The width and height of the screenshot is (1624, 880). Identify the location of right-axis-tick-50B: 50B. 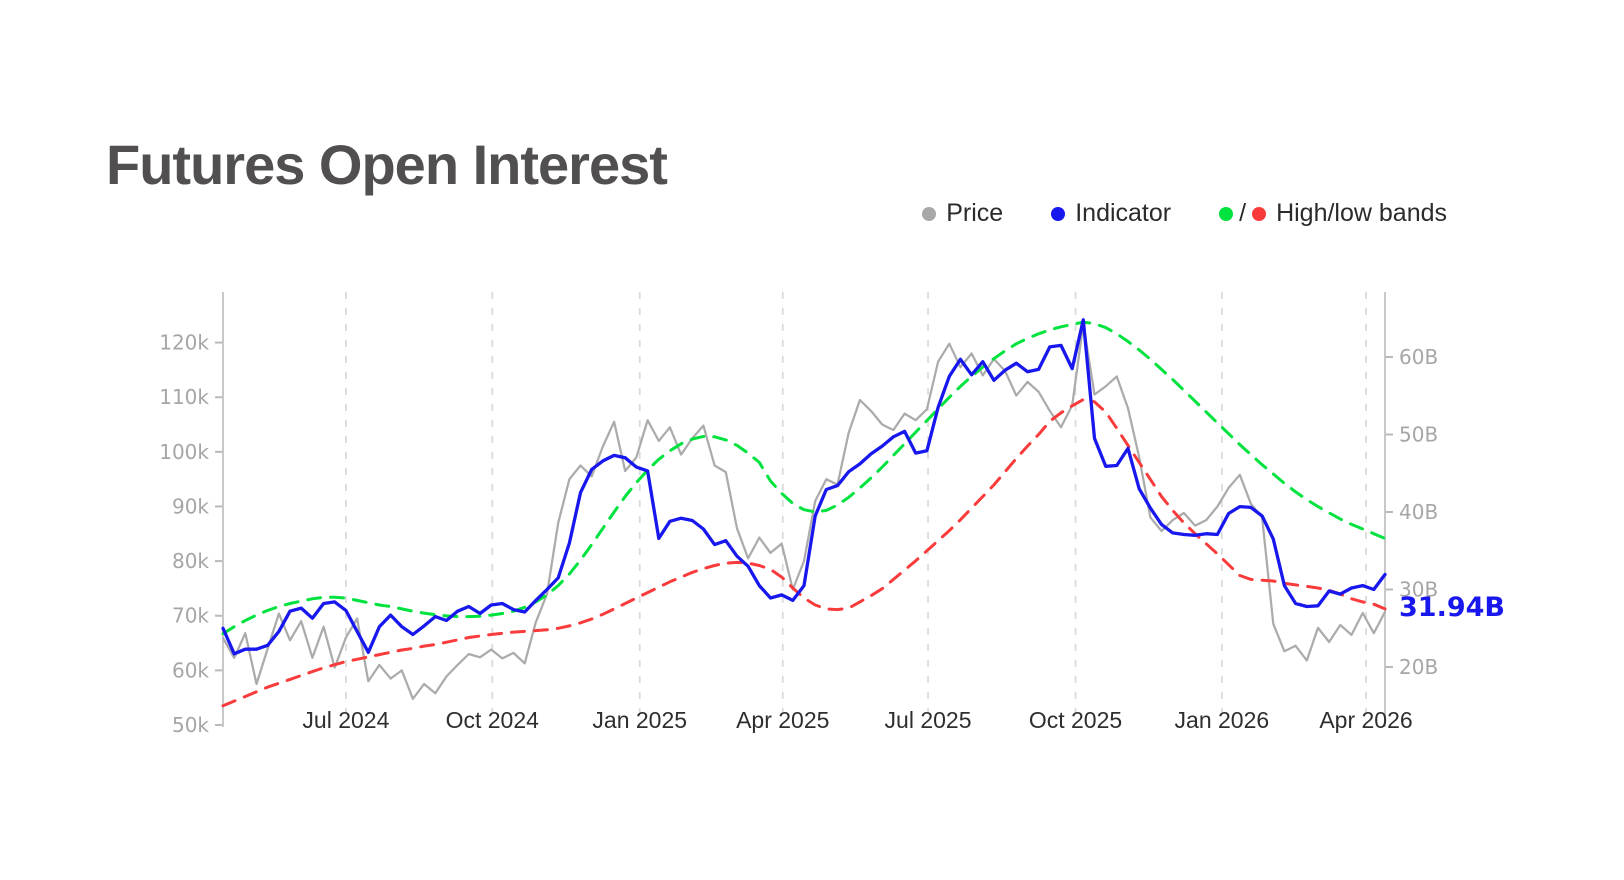
(1418, 435).